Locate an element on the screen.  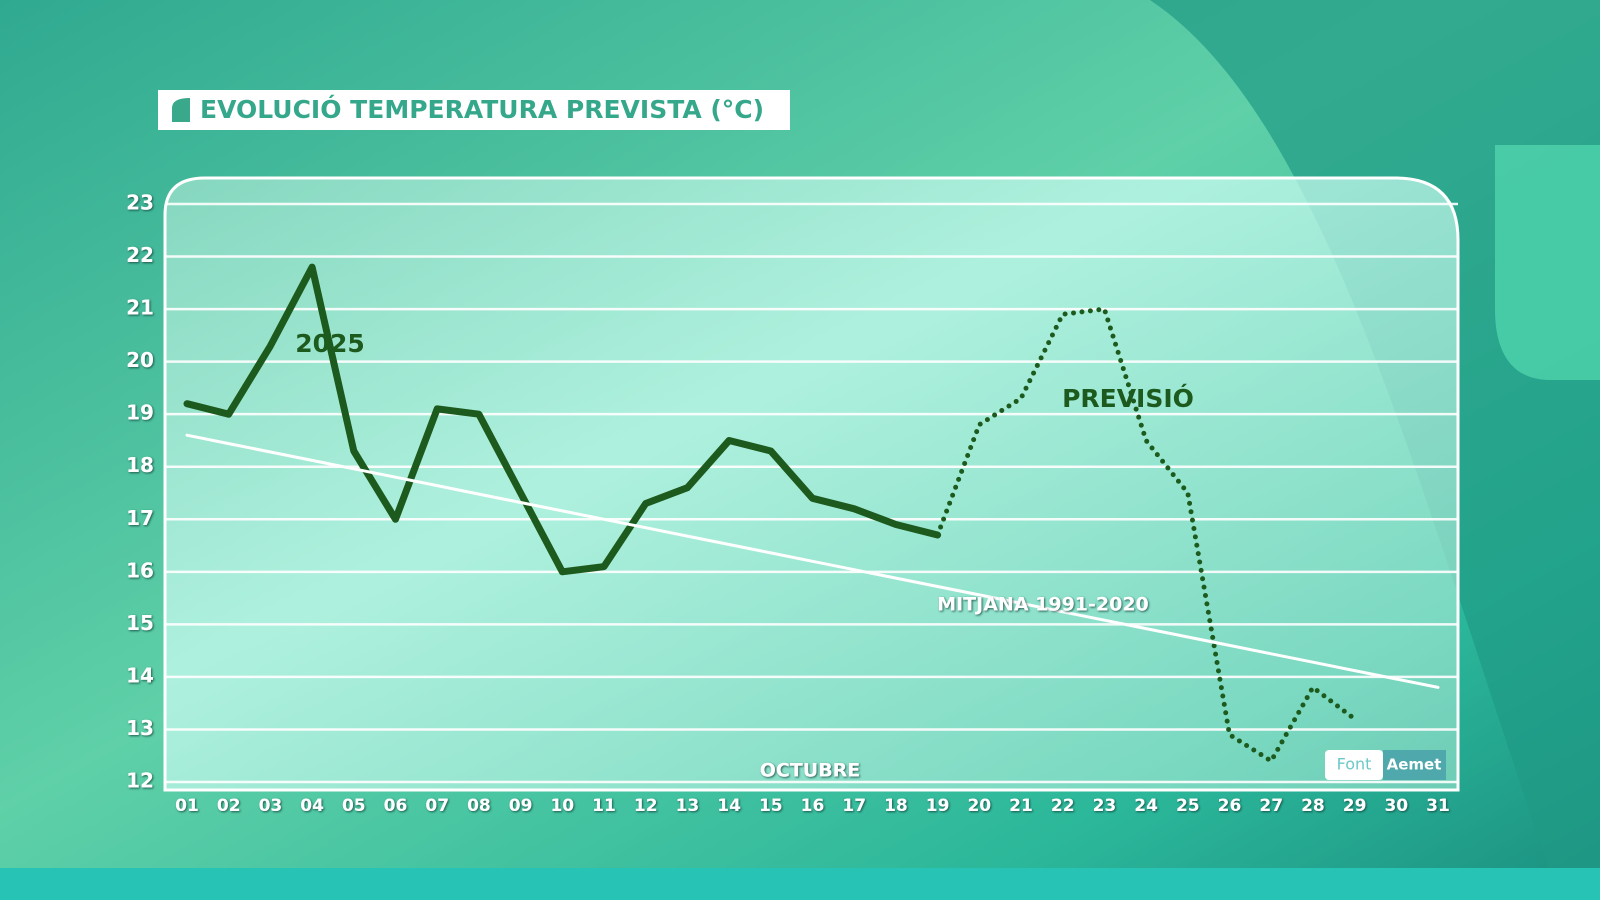
series-label: 2025 is located at coordinates (330, 343).